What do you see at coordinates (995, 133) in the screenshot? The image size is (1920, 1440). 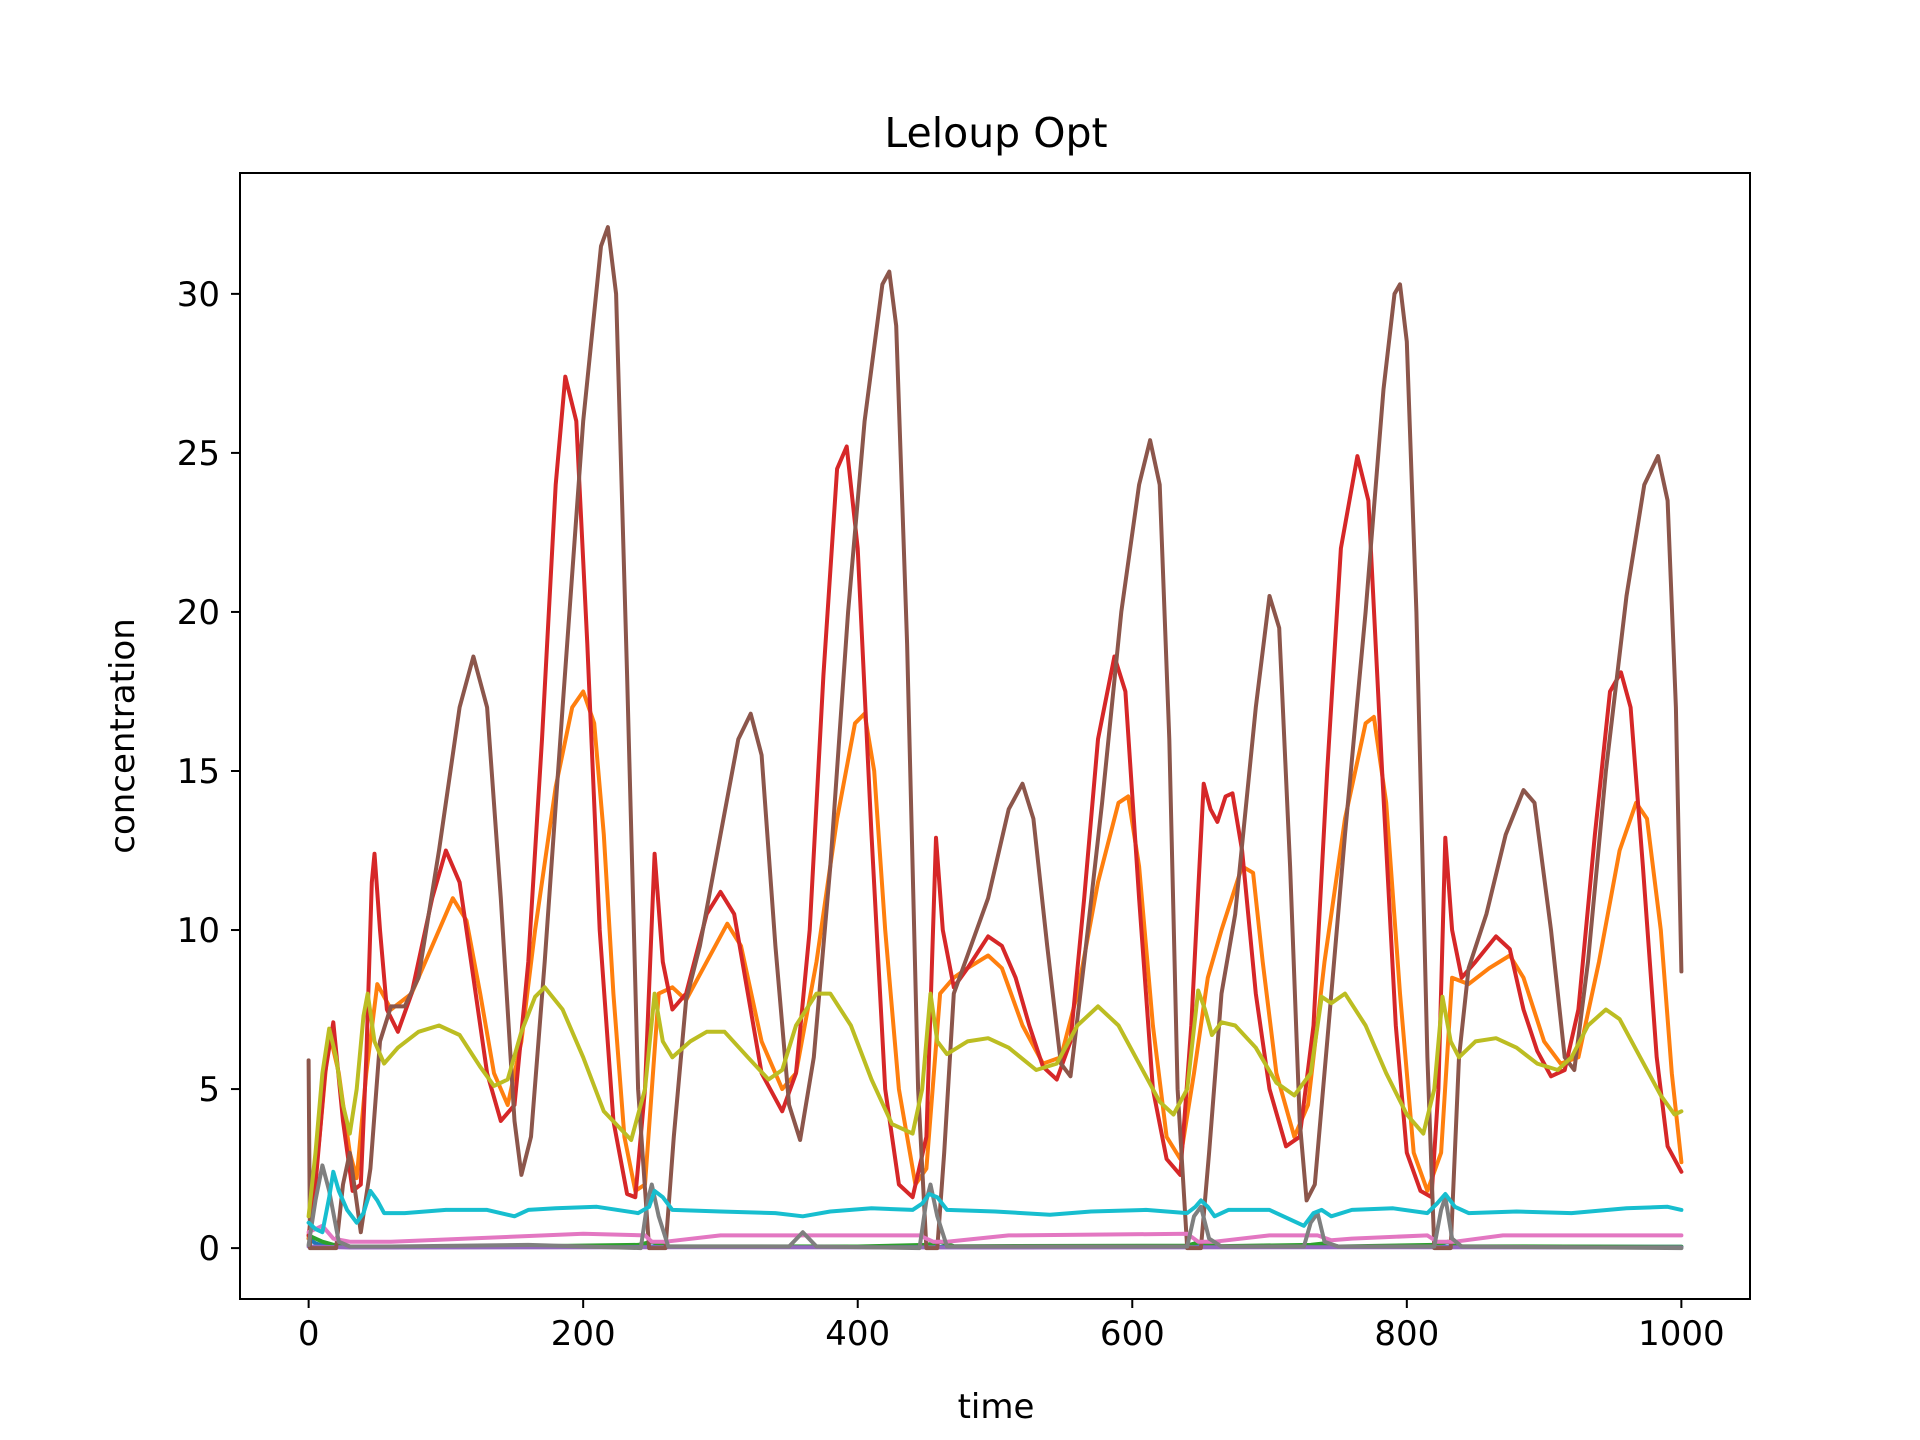 I see `chart-title: Leloup Opt` at bounding box center [995, 133].